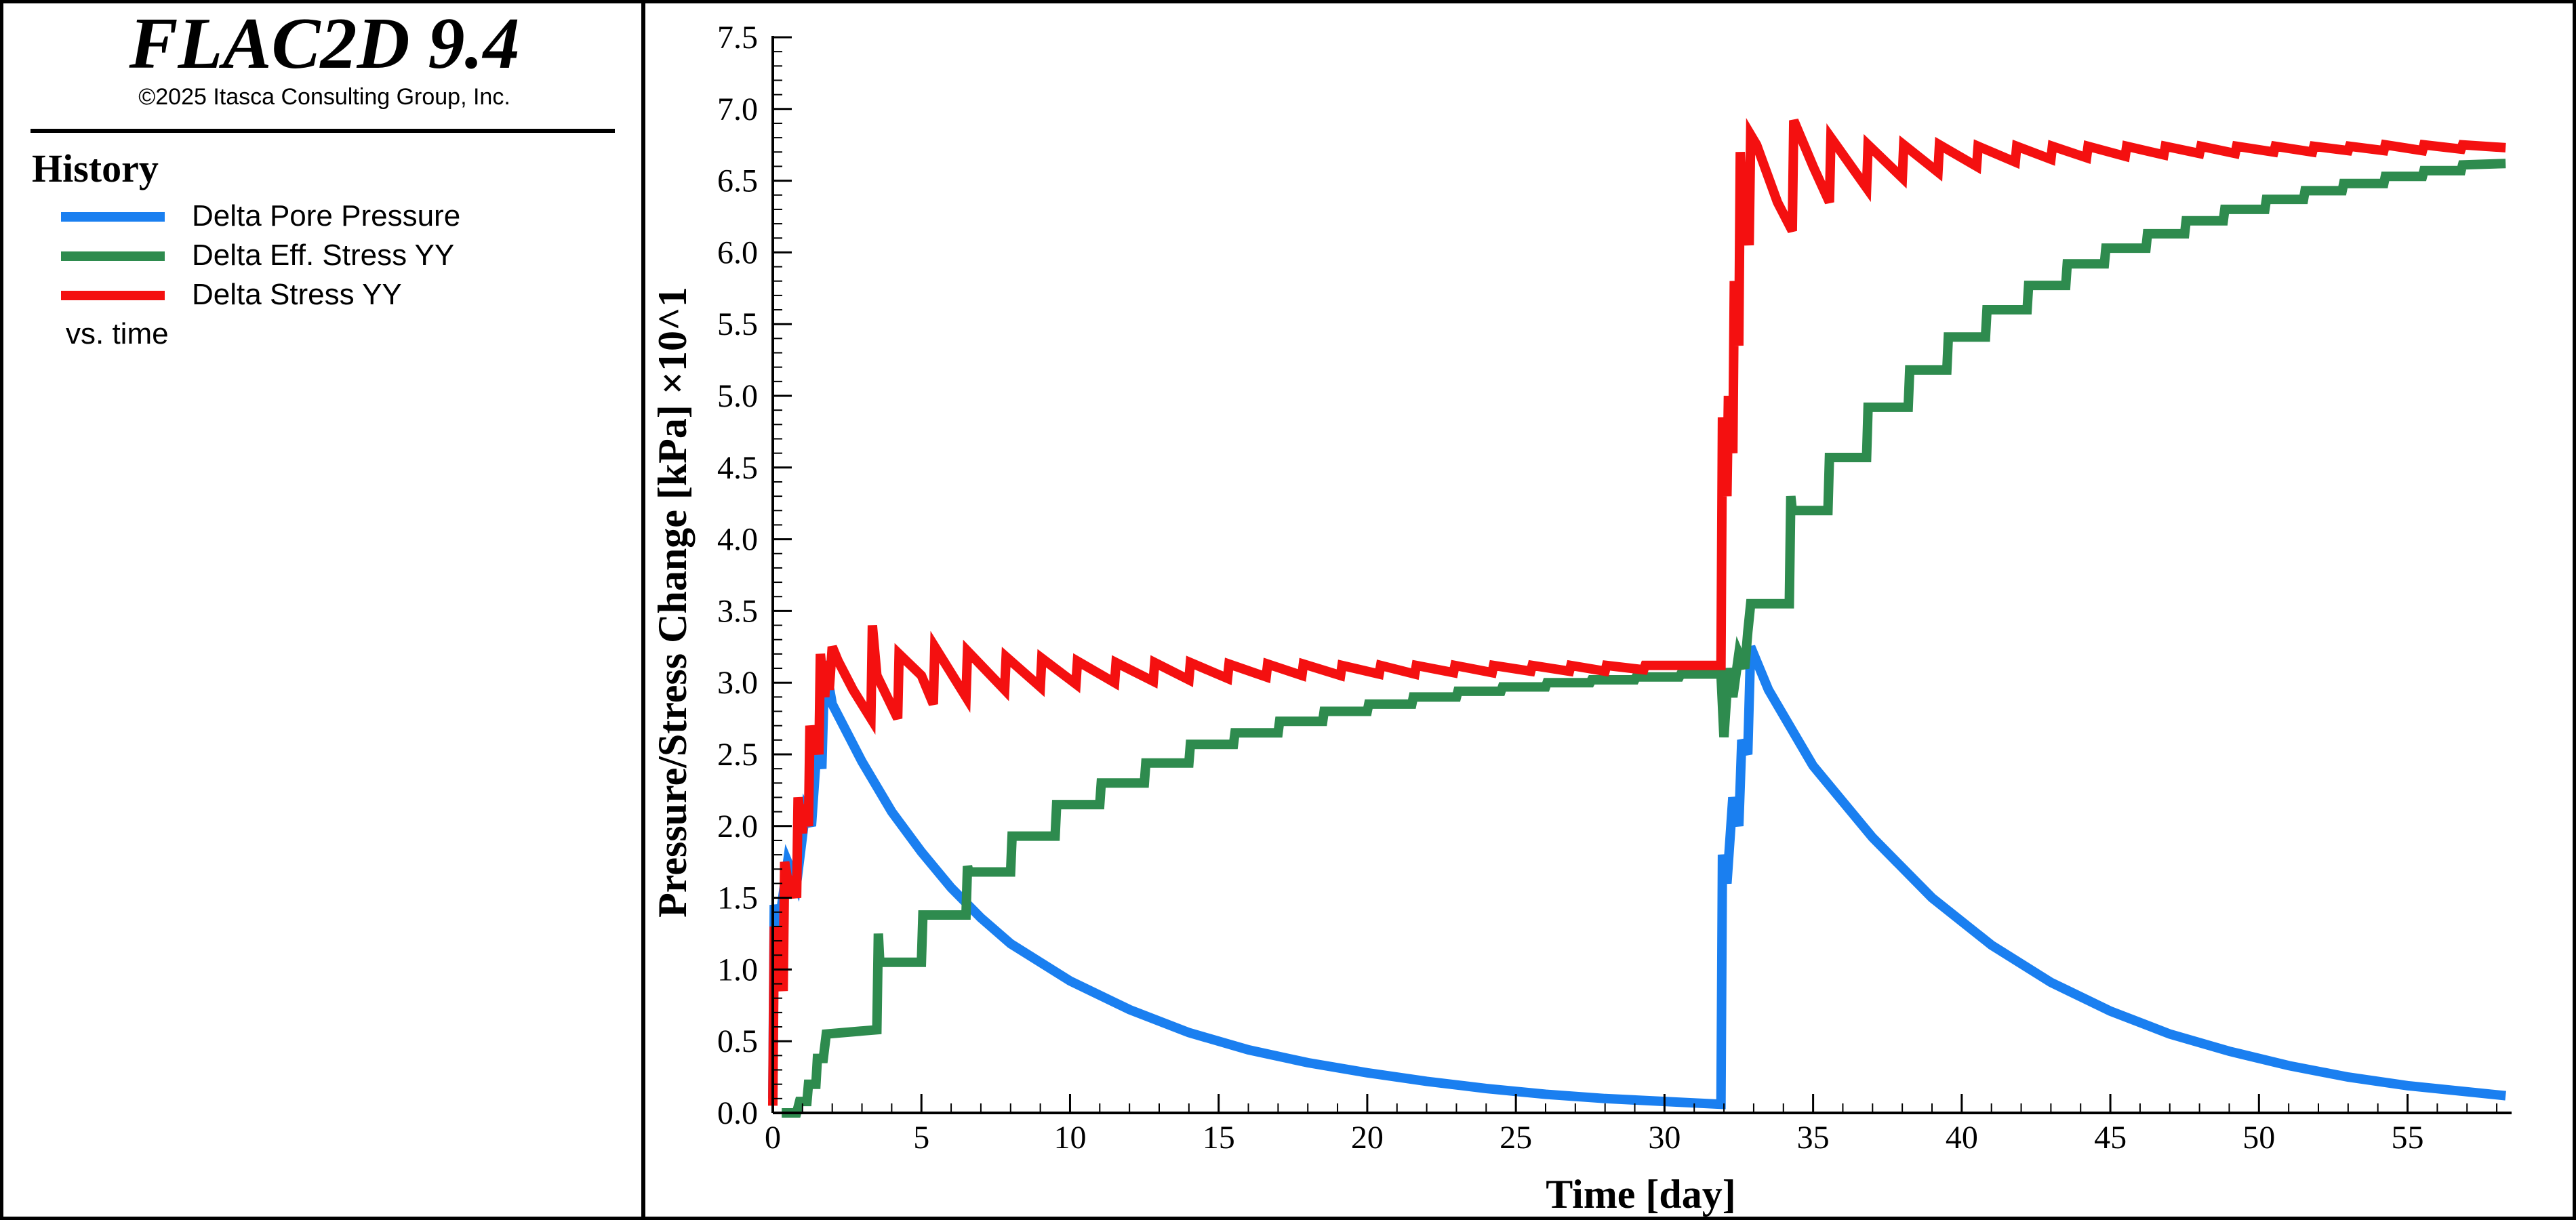 Image resolution: width=2576 pixels, height=1220 pixels. What do you see at coordinates (1516, 1138) in the screenshot?
I see `x-tick-label: 25` at bounding box center [1516, 1138].